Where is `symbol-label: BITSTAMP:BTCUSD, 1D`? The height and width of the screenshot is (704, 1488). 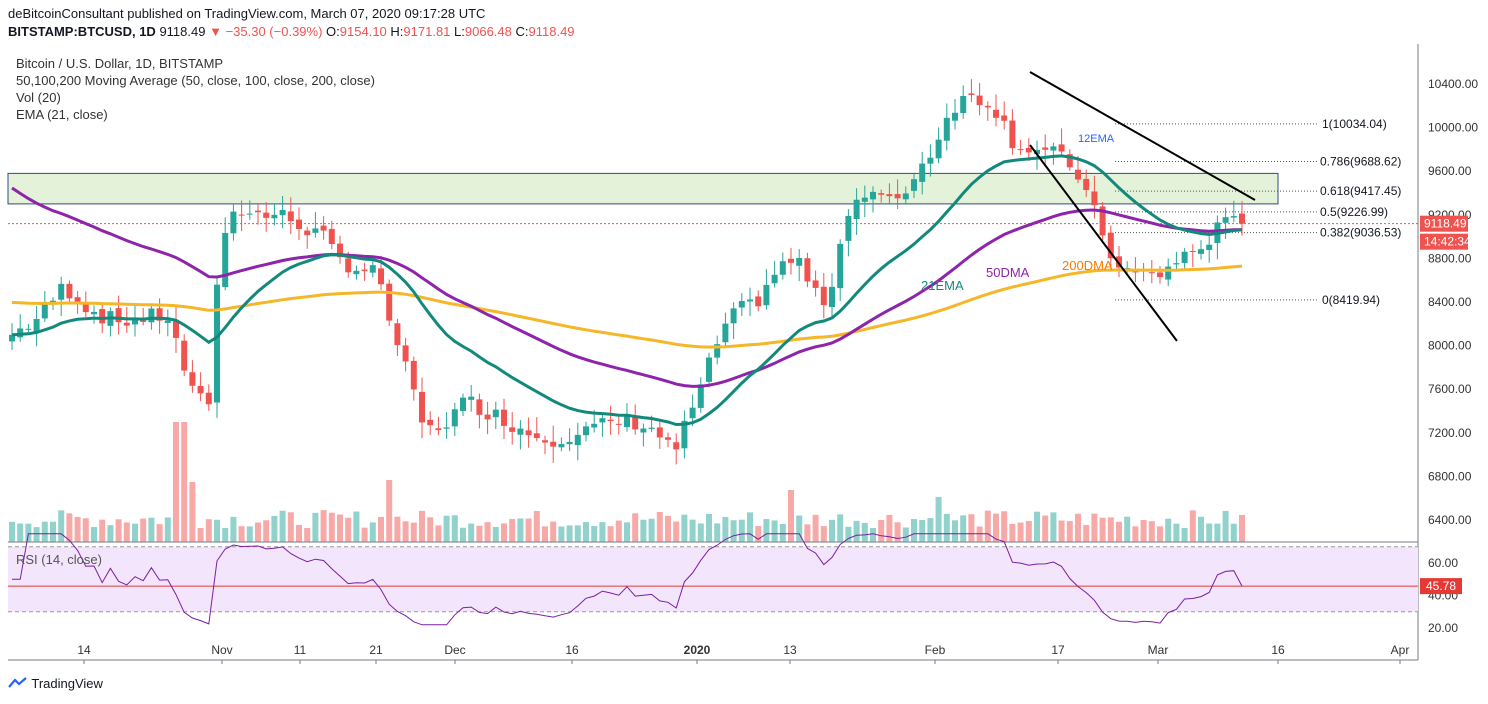 symbol-label: BITSTAMP:BTCUSD, 1D is located at coordinates (82, 31).